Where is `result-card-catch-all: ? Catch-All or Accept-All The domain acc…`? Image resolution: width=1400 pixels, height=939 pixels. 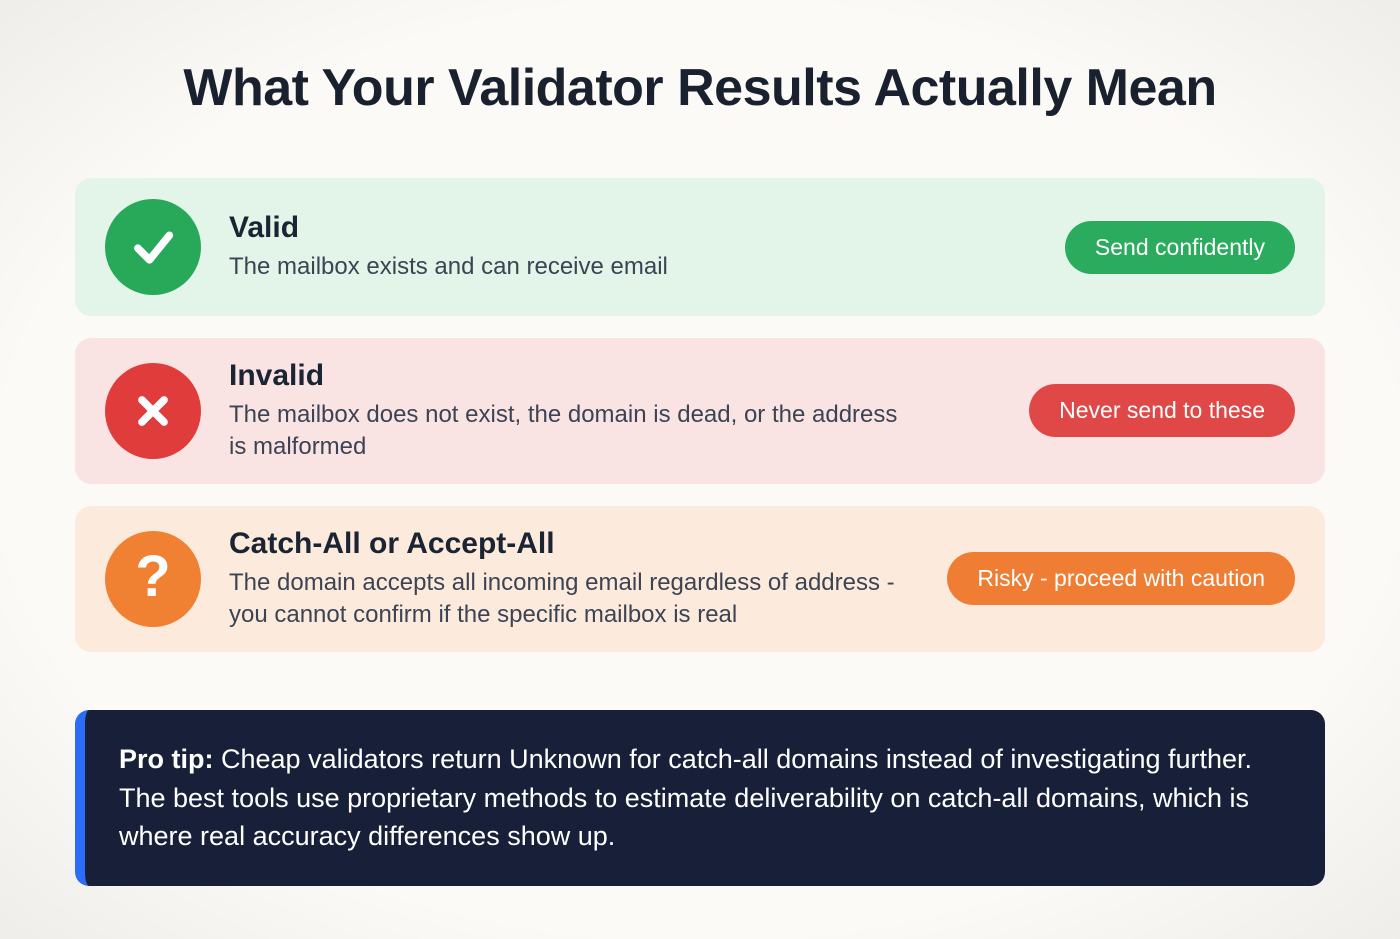
result-card-catch-all: ? Catch-All or Accept-All The domain acc… is located at coordinates (700, 578).